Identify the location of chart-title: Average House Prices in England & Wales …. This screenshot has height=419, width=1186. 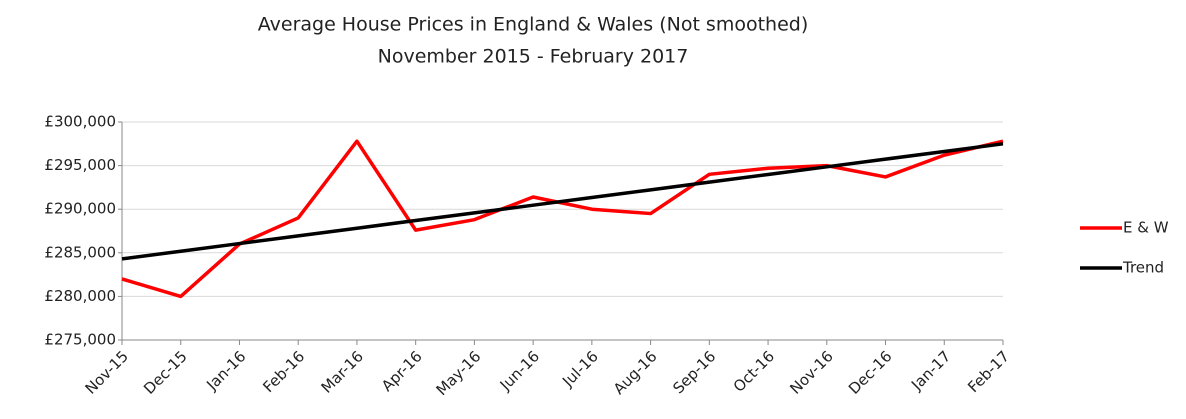
(533, 25).